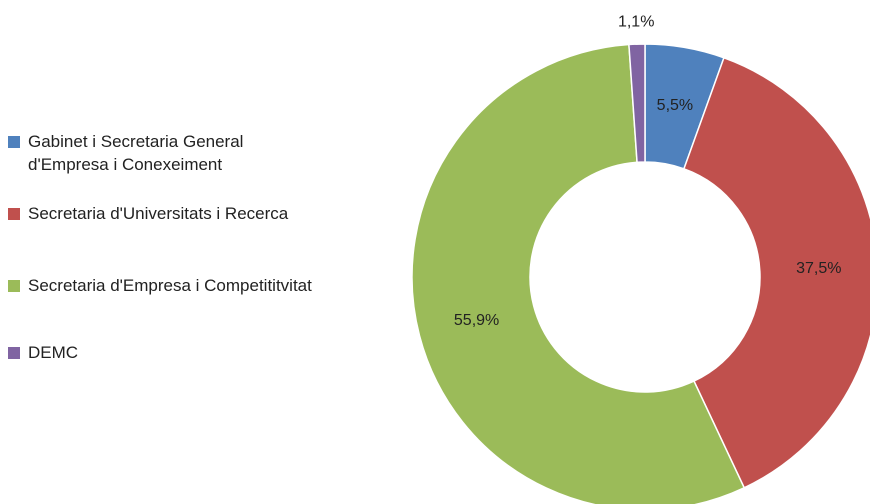  What do you see at coordinates (476, 320) in the screenshot?
I see `data-label: 55,9%` at bounding box center [476, 320].